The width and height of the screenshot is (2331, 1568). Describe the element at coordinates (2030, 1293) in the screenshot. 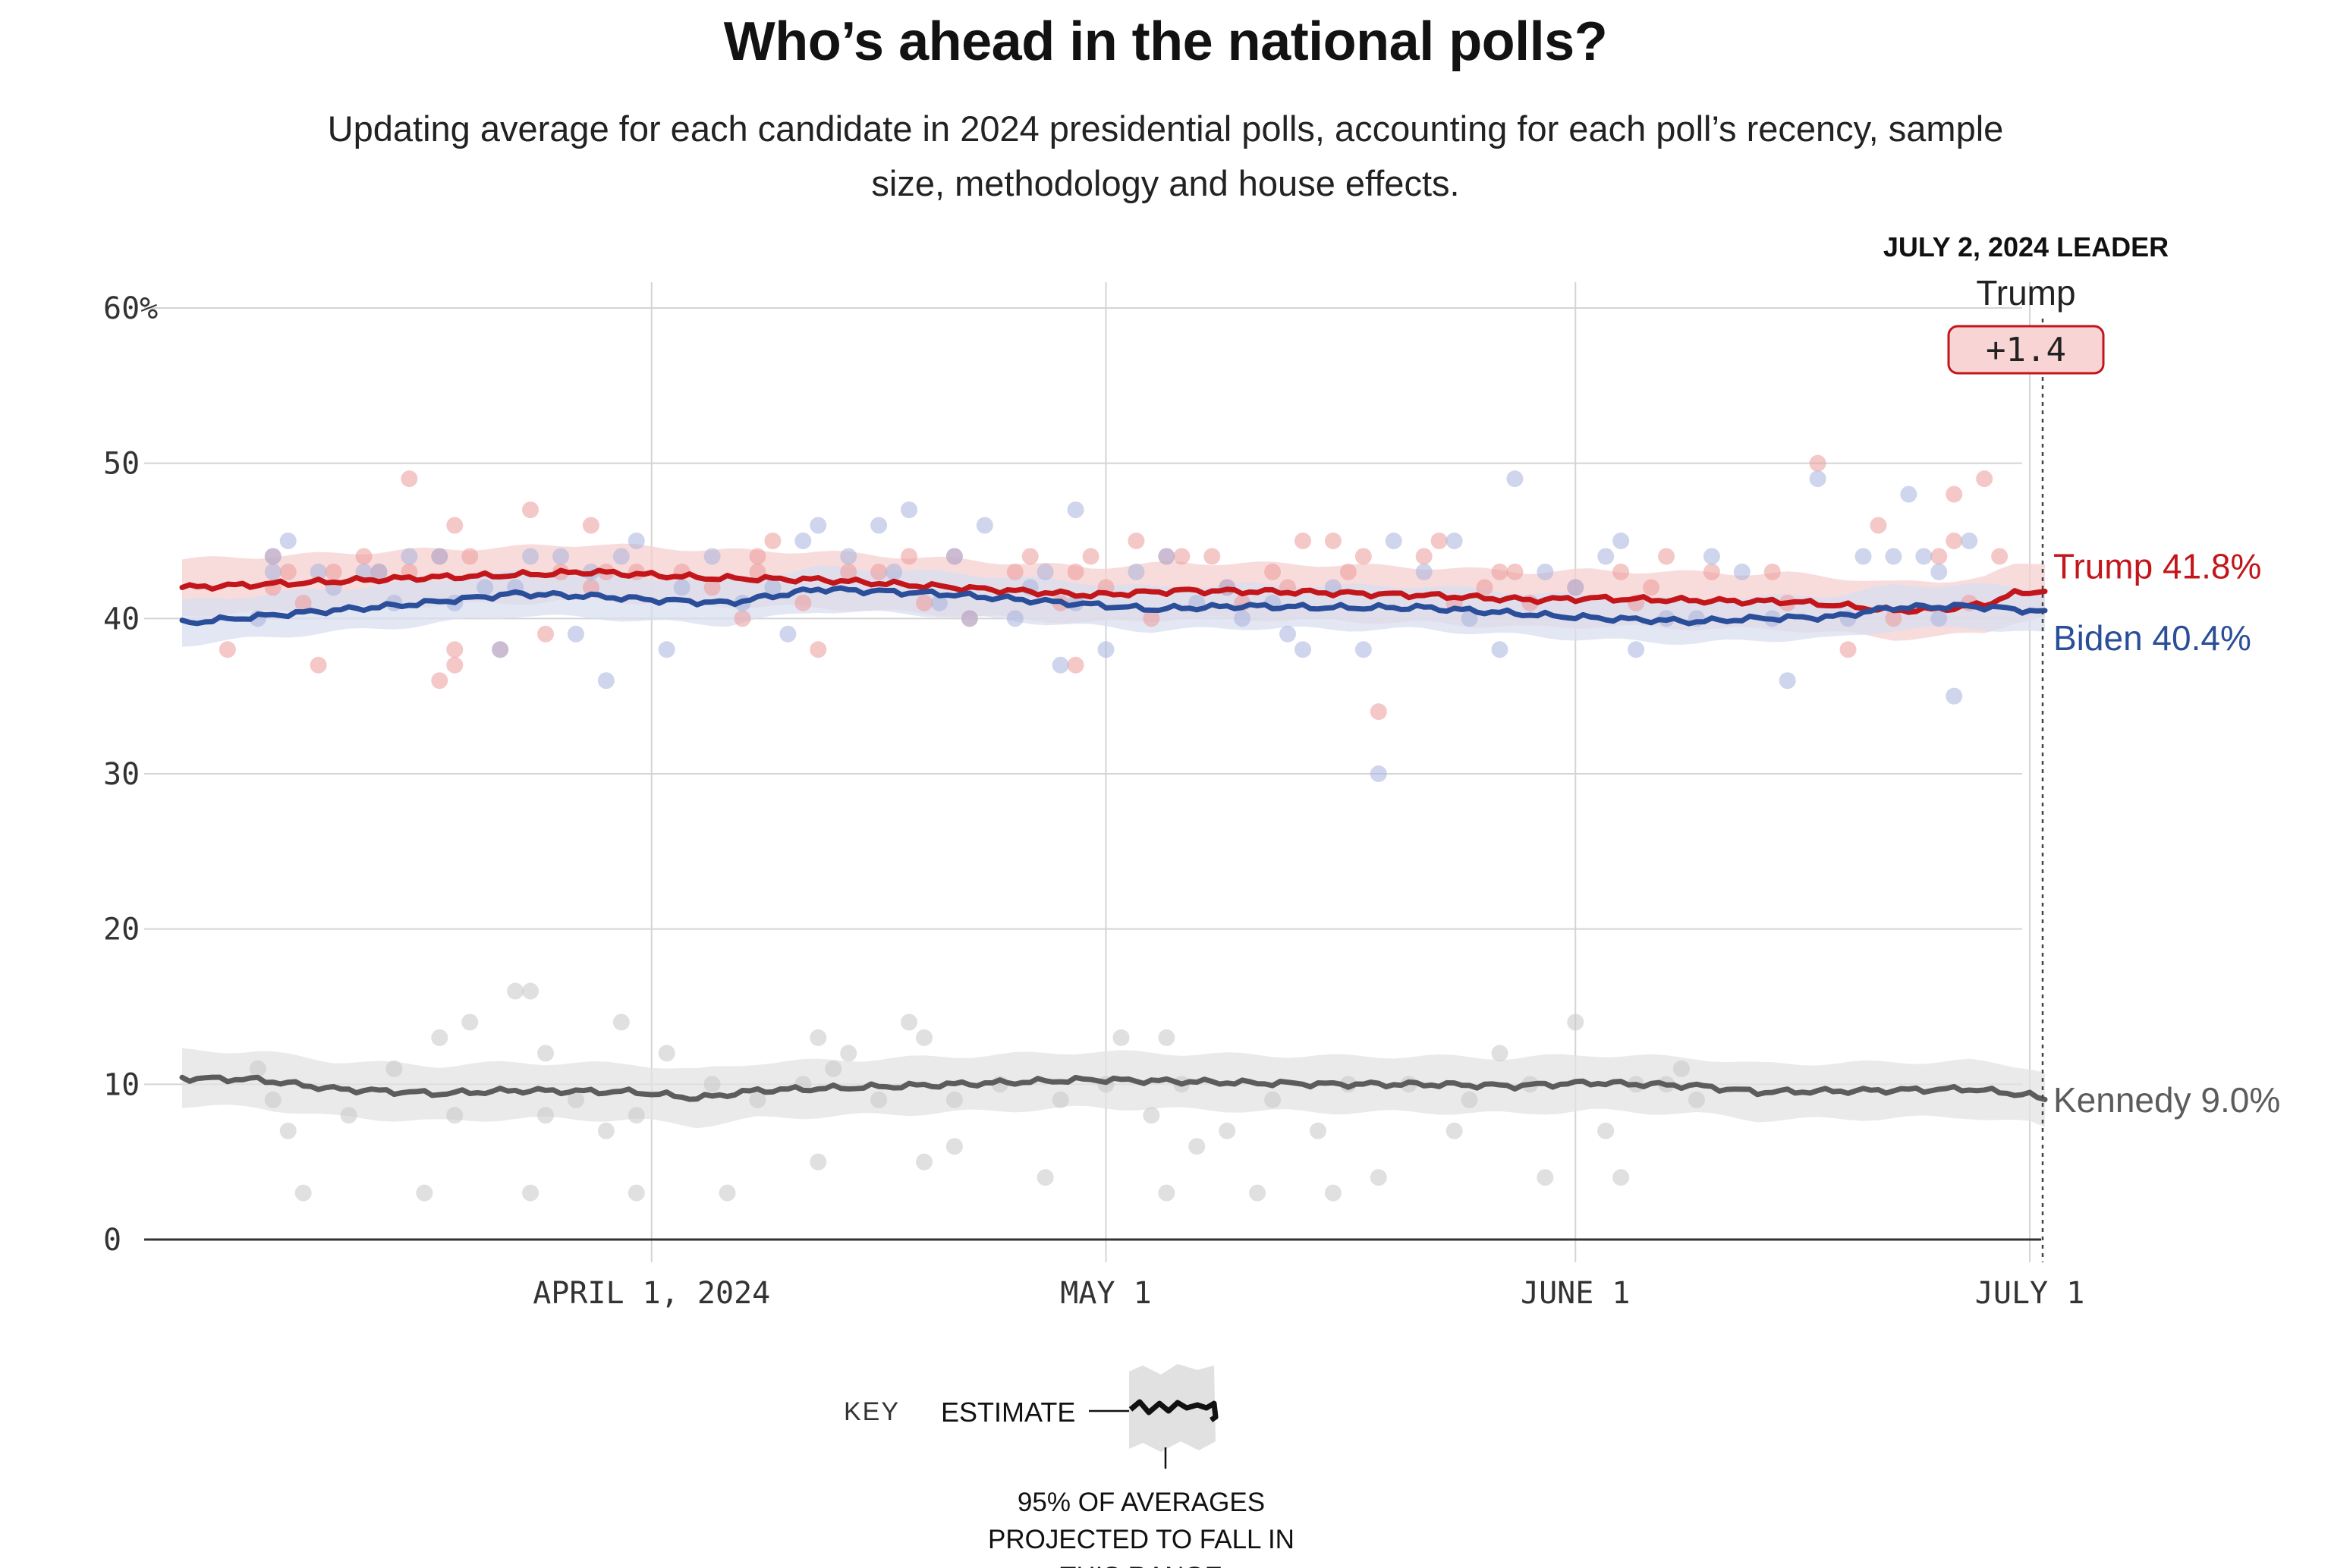

I see `x-tick-label: JULY 1` at that location.